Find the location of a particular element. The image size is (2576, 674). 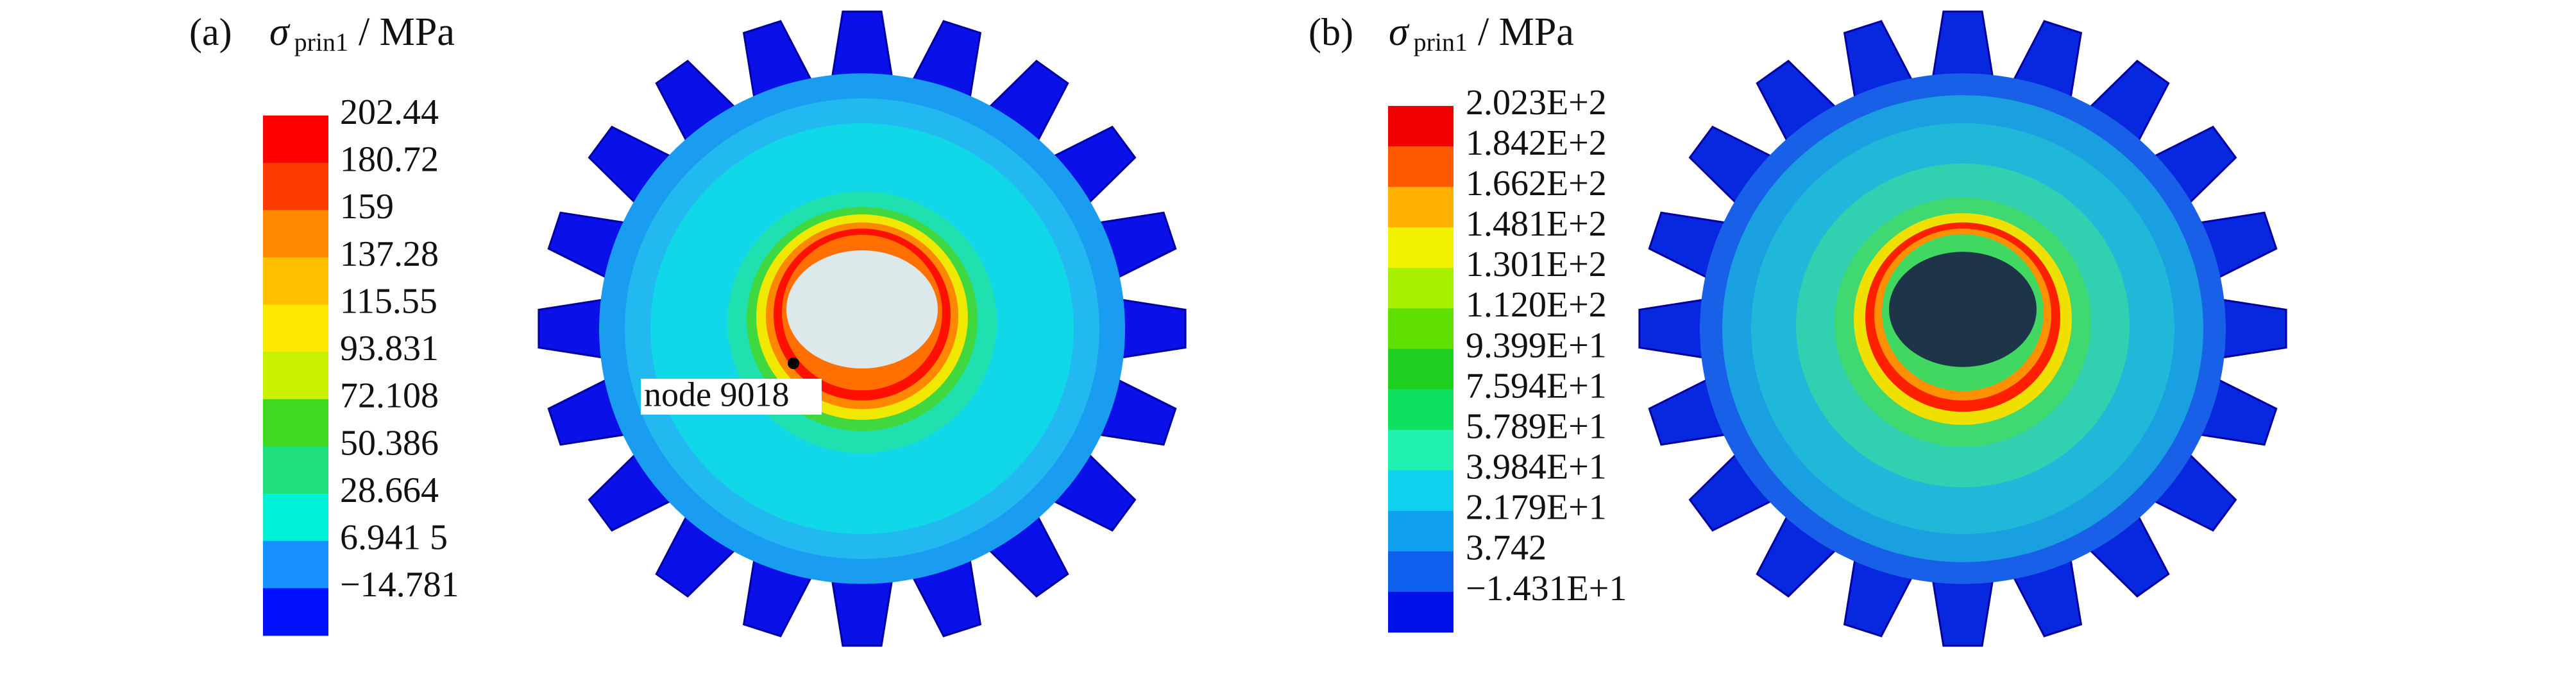

legend-label: 2.023E+2 is located at coordinates (1536, 103).